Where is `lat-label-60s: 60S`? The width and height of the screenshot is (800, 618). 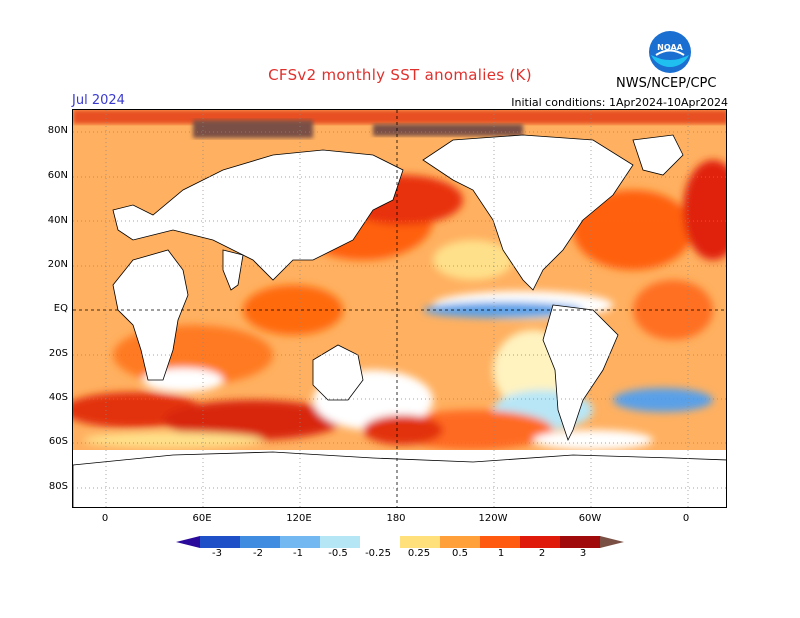 lat-label-60s: 60S is located at coordinates (58, 441).